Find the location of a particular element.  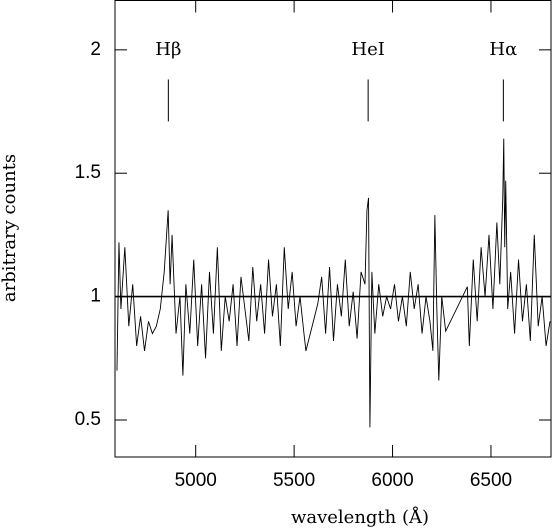

annotation-label: HeI is located at coordinates (367, 49).